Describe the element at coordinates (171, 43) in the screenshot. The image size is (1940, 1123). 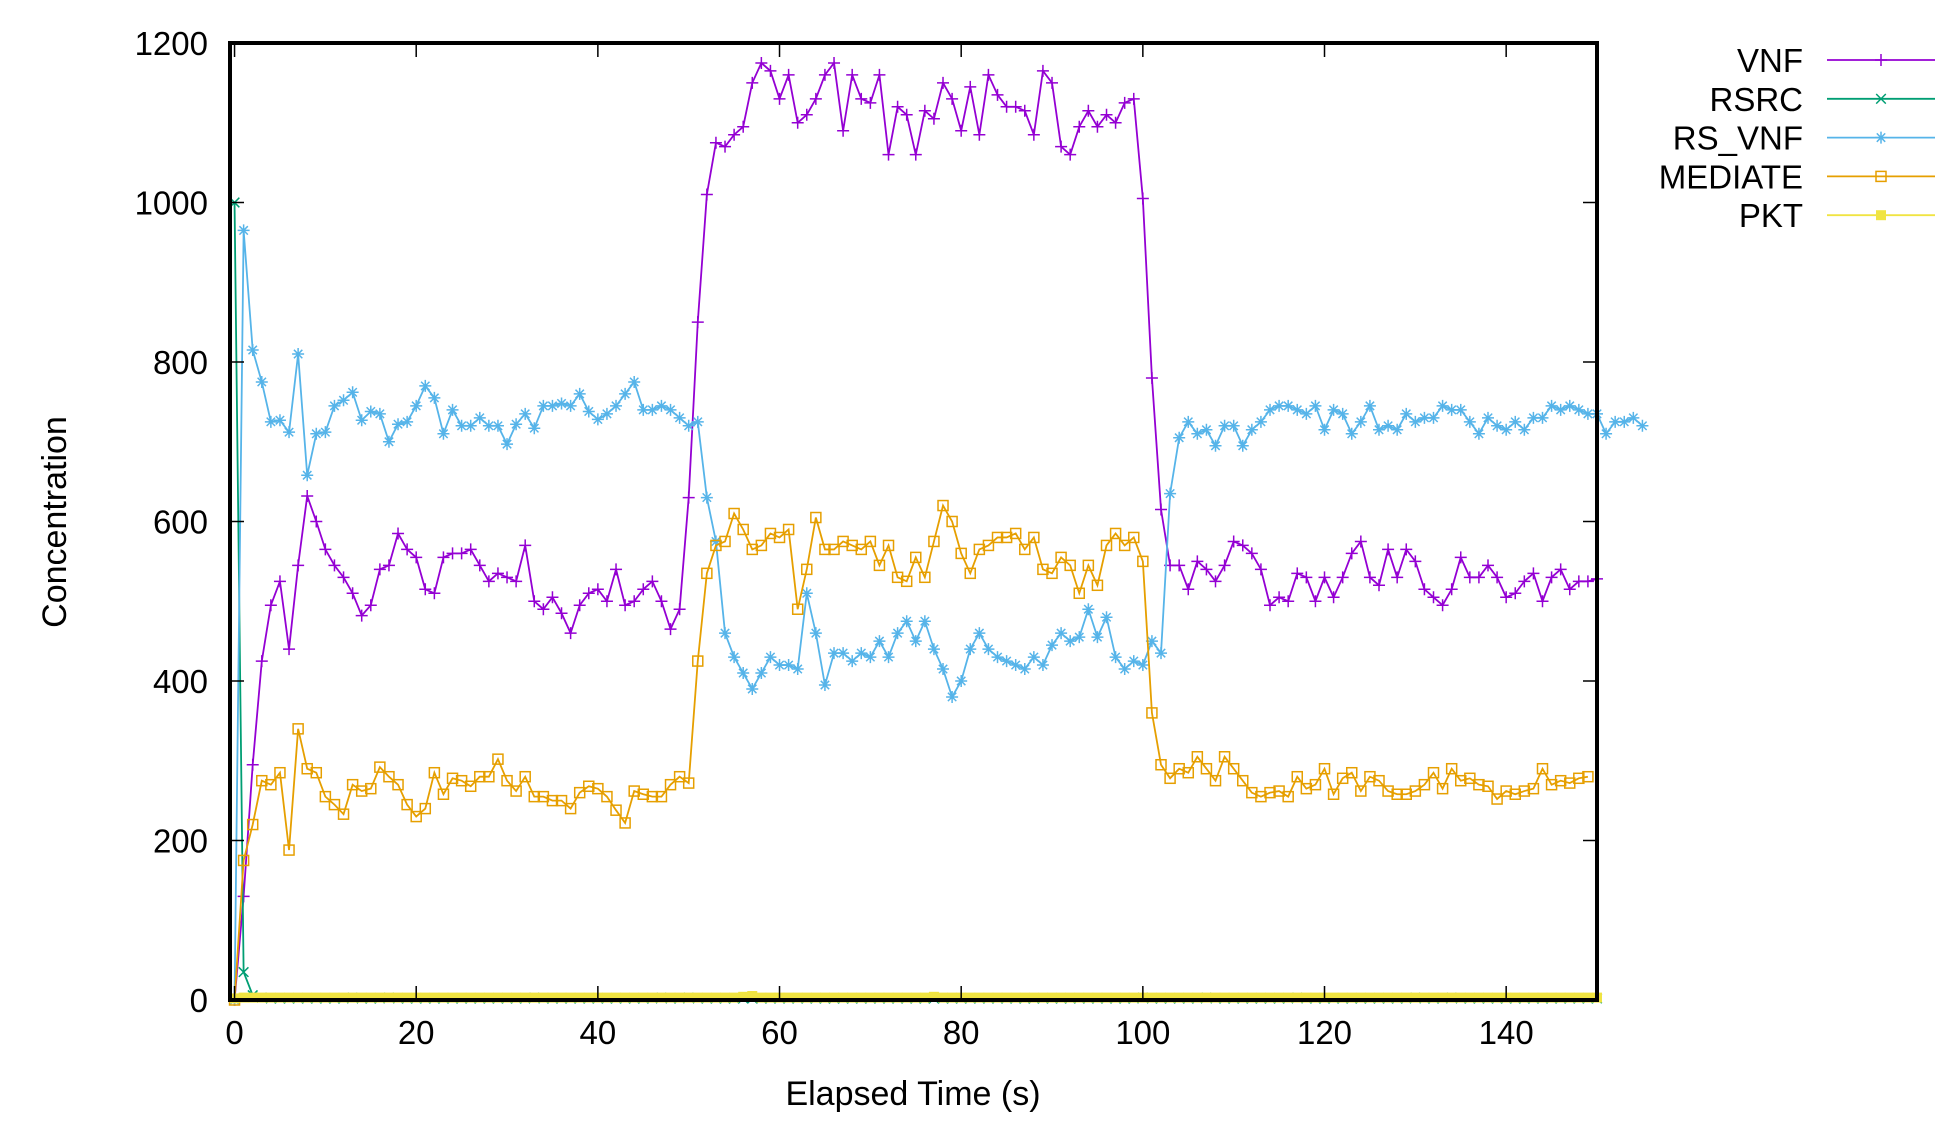
I see `y-tick-label: 1200` at that location.